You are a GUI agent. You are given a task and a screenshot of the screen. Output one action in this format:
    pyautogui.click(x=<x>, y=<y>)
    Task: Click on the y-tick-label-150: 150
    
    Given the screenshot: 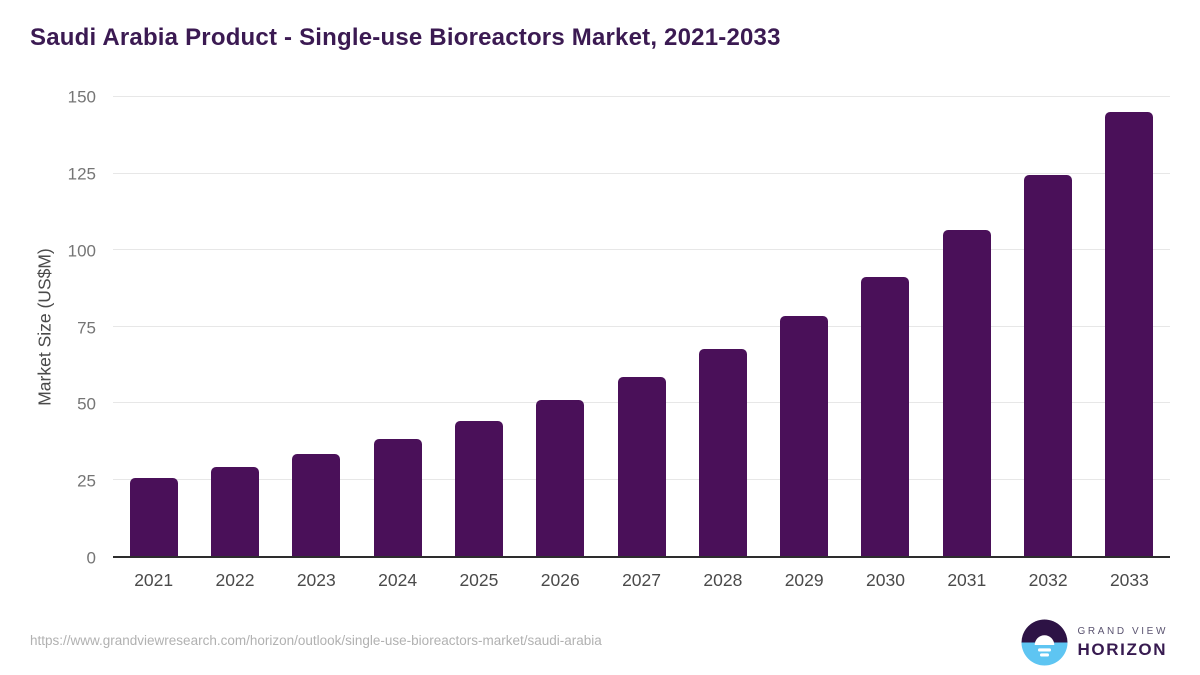 What is the action you would take?
    pyautogui.click(x=81, y=97)
    